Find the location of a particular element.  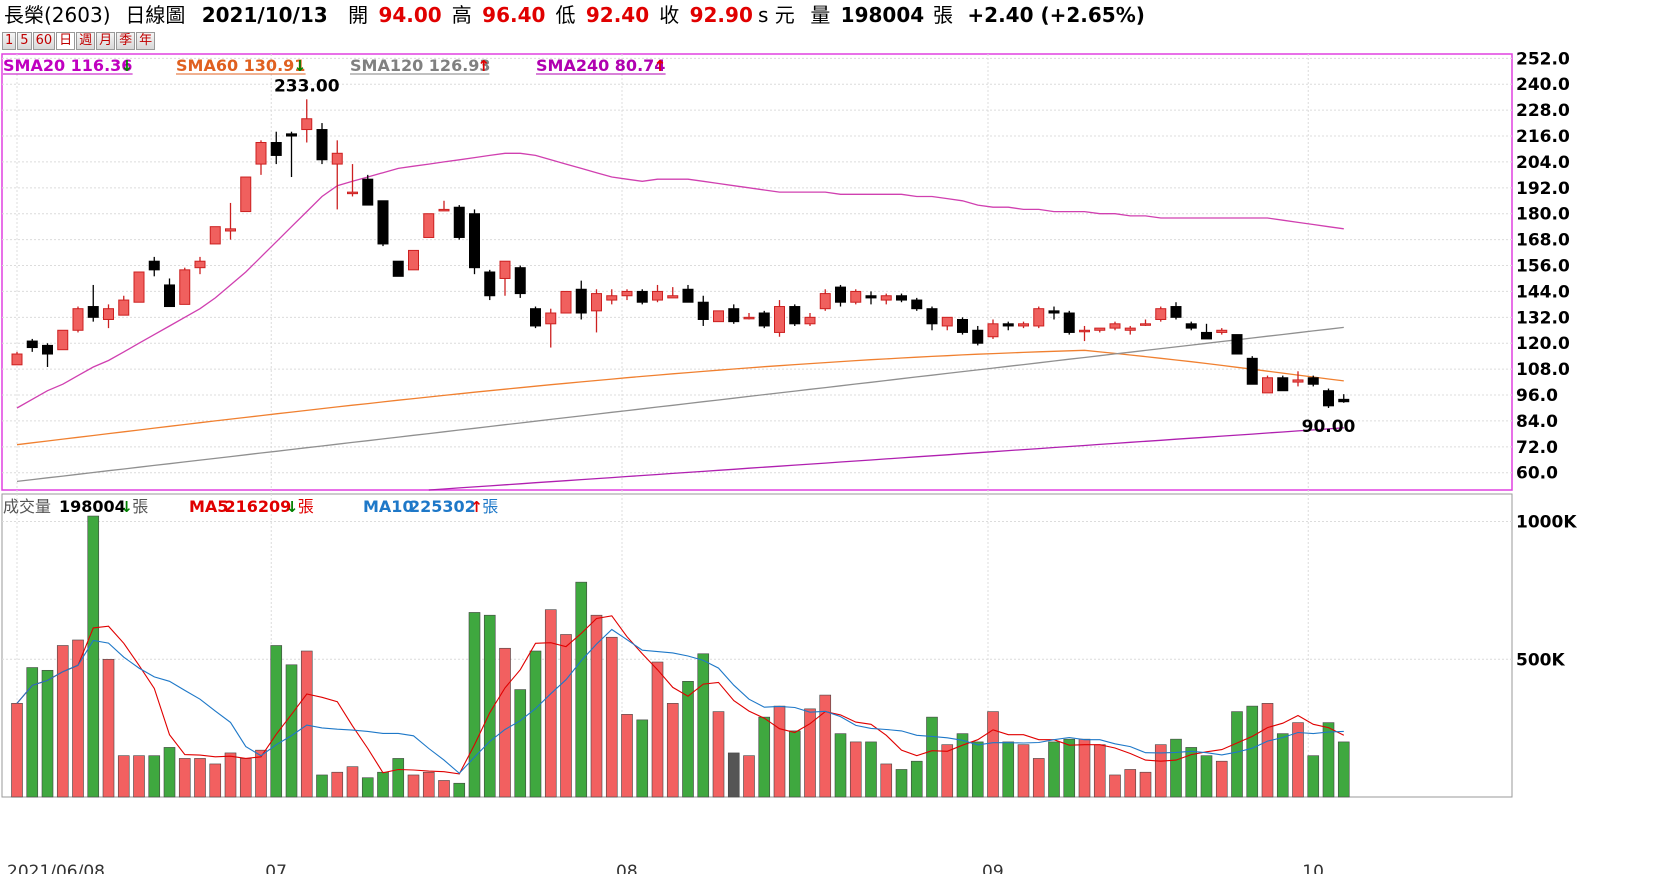

max-price-label: 233.00 is located at coordinates (307, 86).